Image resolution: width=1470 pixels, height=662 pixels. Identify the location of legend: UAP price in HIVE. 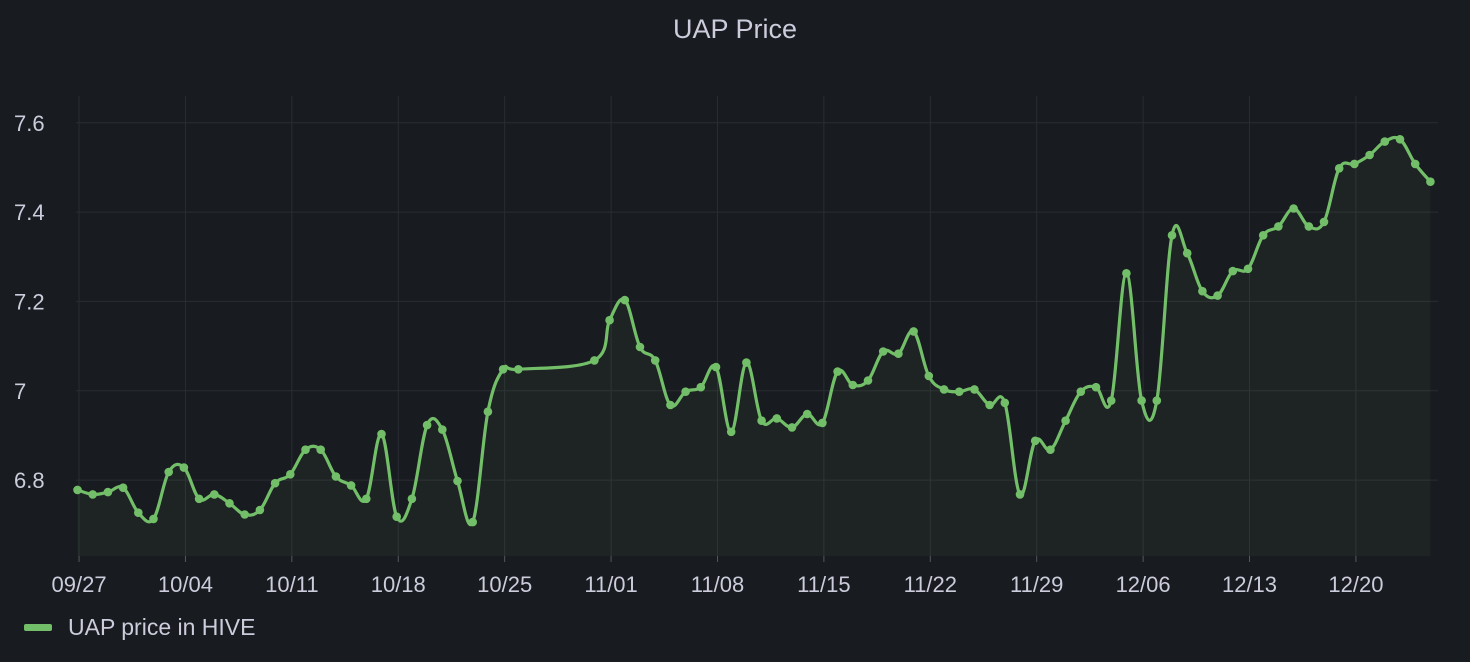
(139, 627).